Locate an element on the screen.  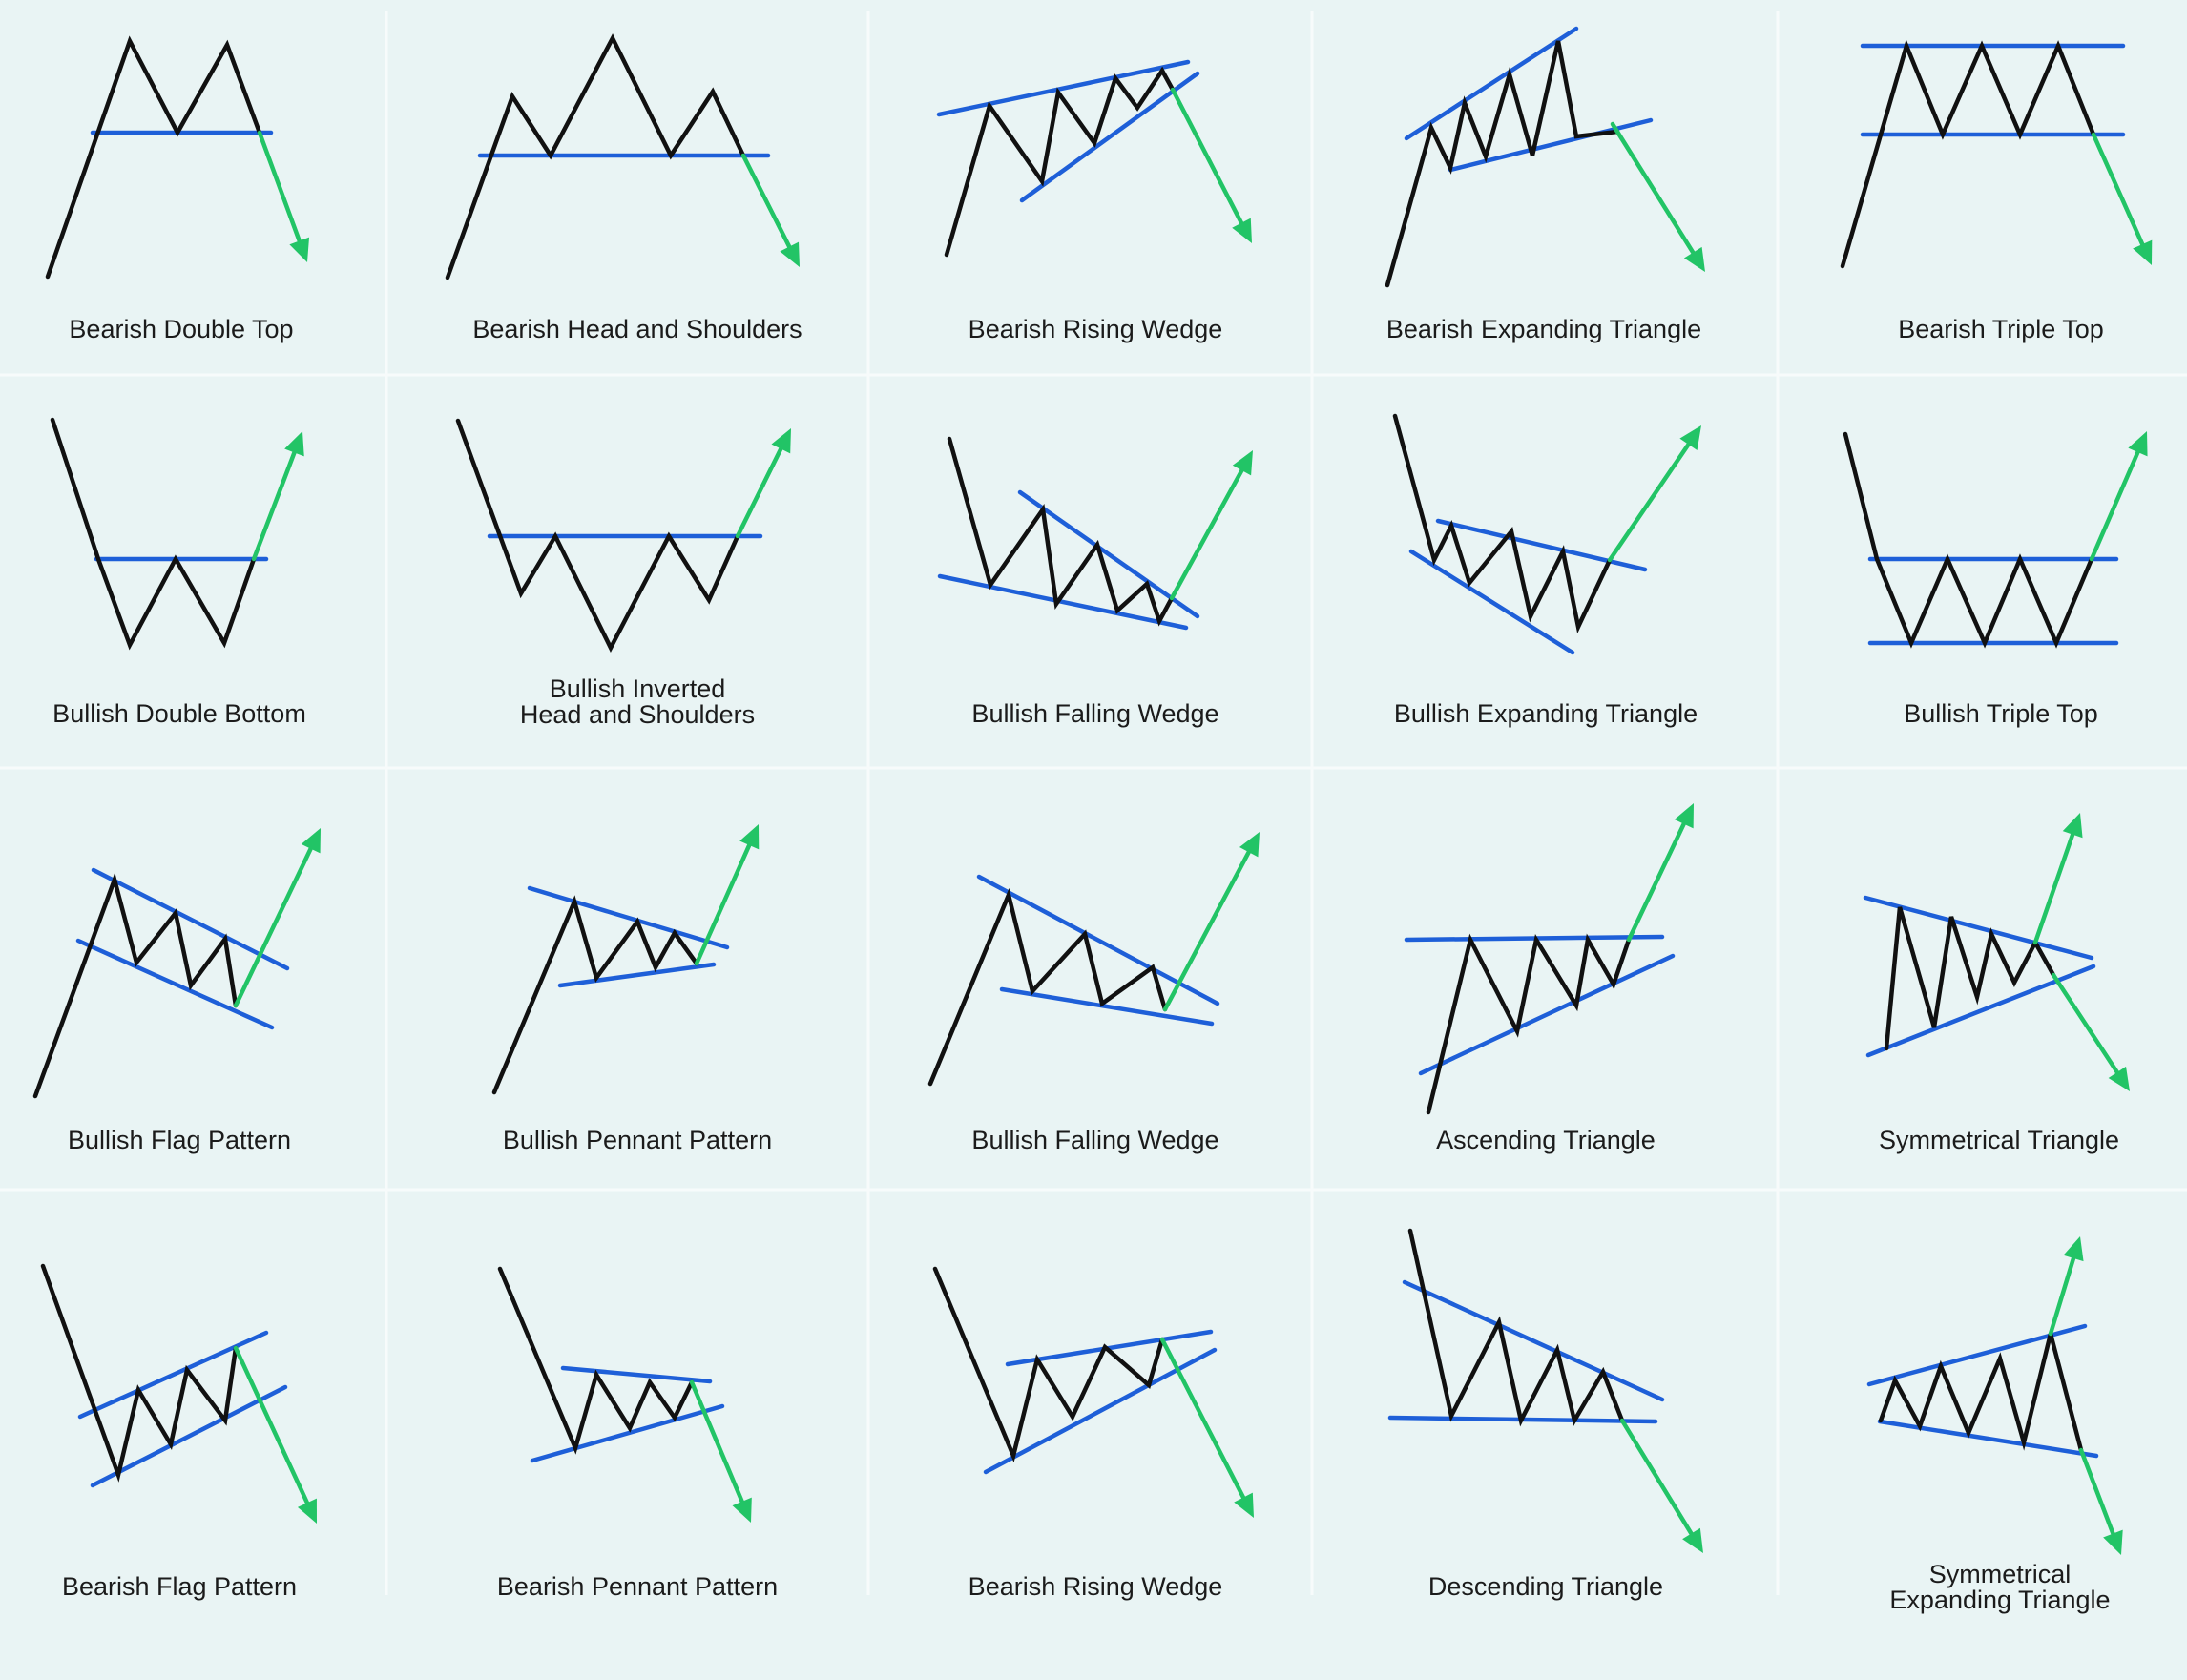
pattern-label-bullish-falling-wedge-1: Bullish Falling Wedge is located at coordinates (1094, 713).